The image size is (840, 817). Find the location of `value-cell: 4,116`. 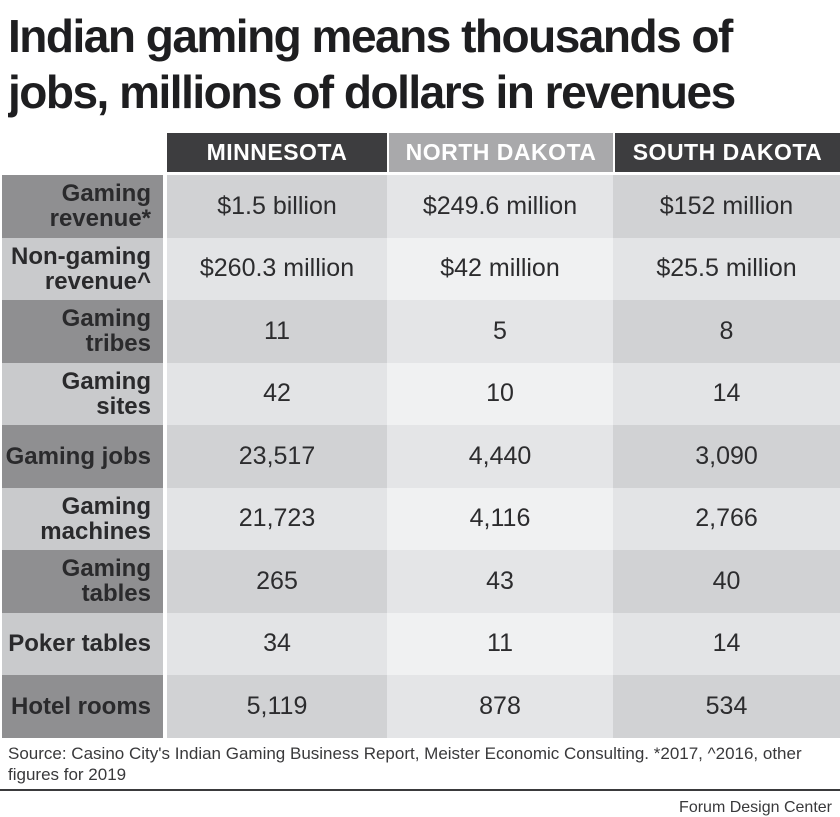

value-cell: 4,116 is located at coordinates (500, 518).